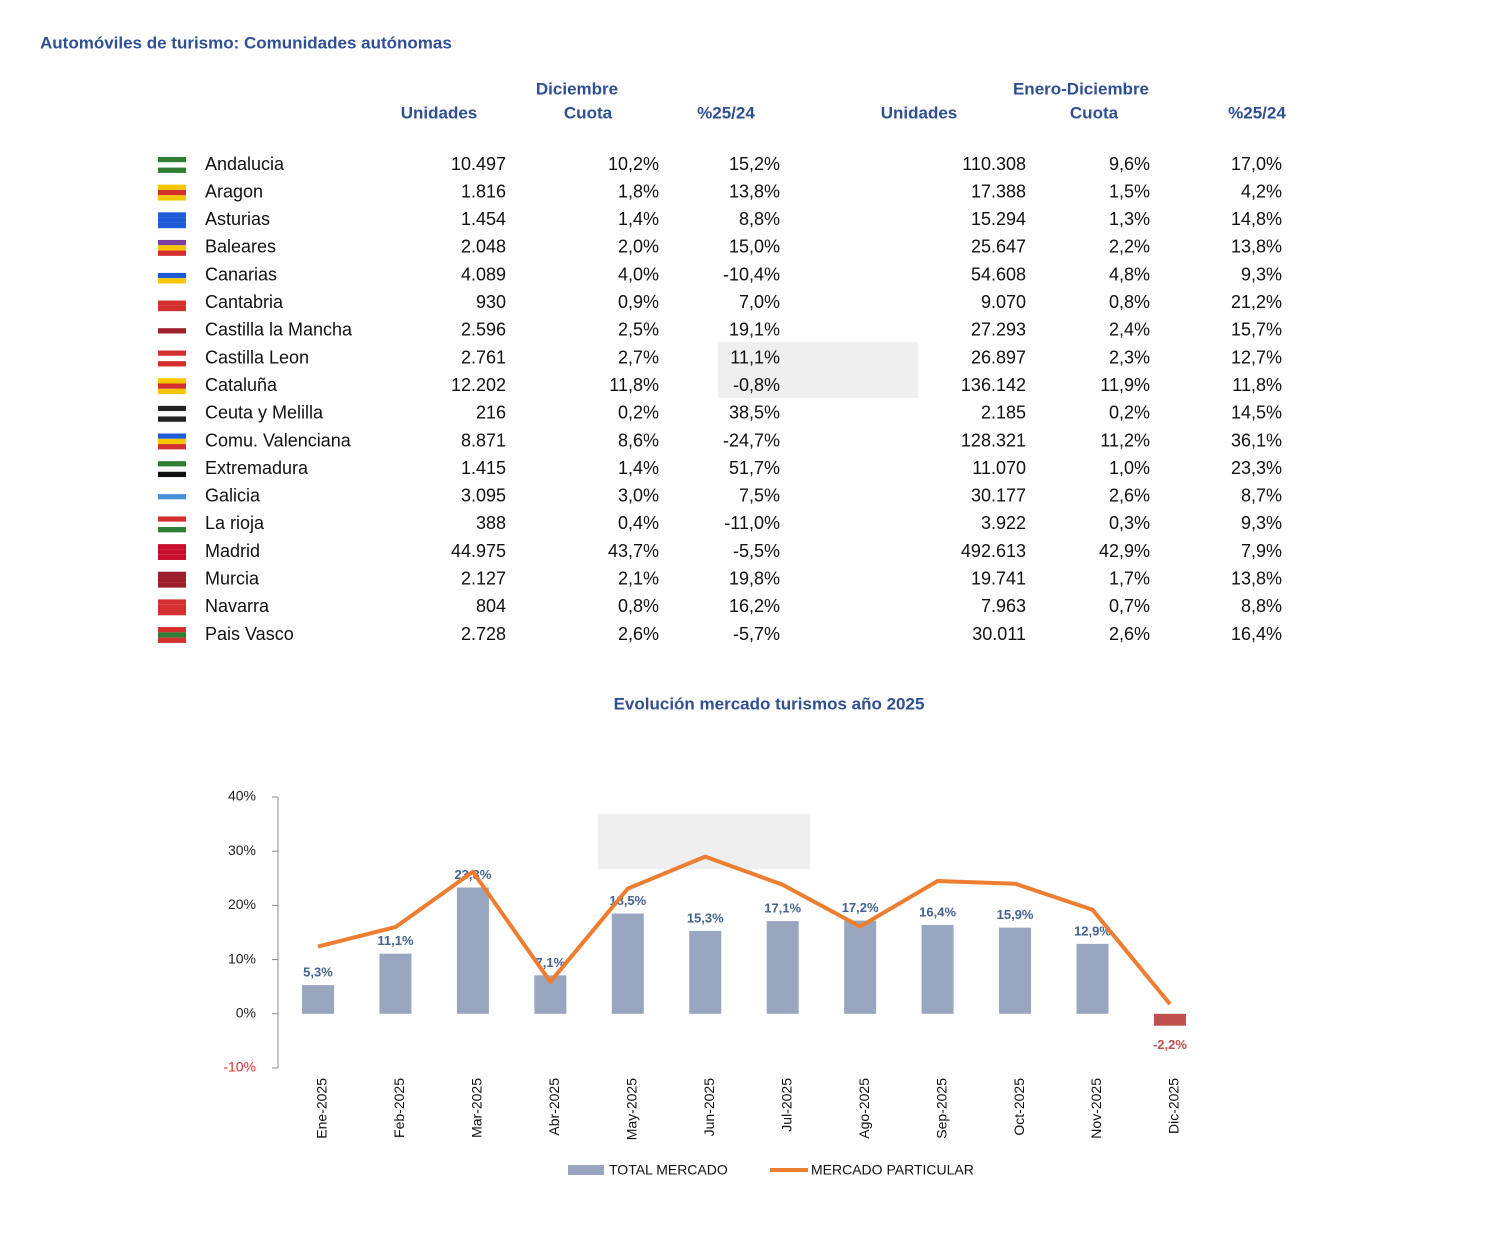 This screenshot has width=1492, height=1247. Describe the element at coordinates (1129, 164) in the screenshot. I see `cell: 9,6%` at that location.